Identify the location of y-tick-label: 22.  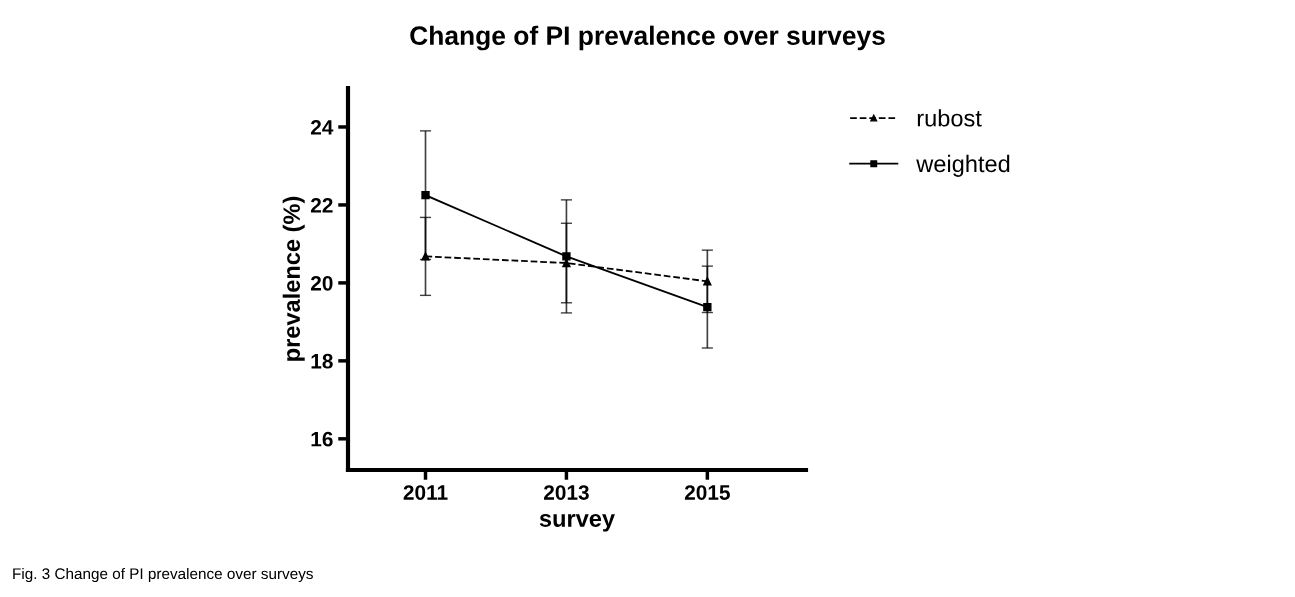
(321, 205).